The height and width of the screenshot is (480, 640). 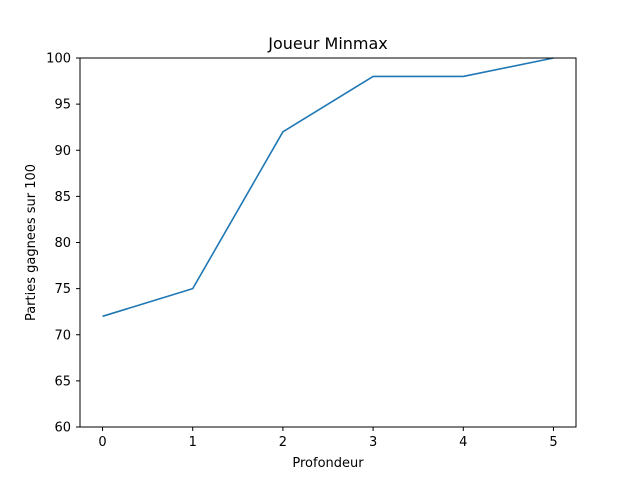 What do you see at coordinates (328, 438) in the screenshot?
I see `x-axis-ticks: 0 1 2 3 4 5` at bounding box center [328, 438].